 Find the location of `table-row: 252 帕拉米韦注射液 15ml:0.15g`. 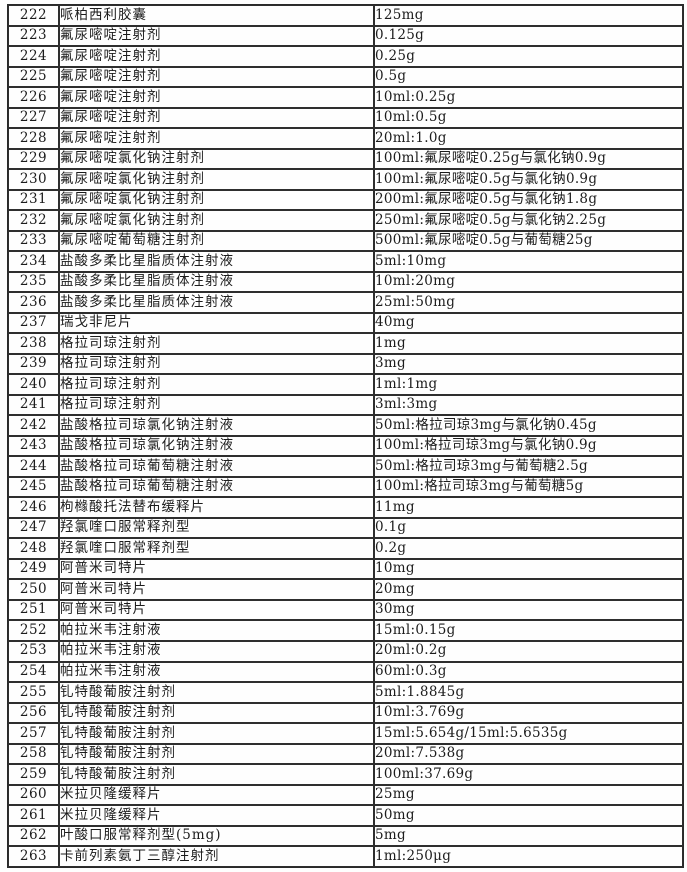

table-row: 252 帕拉米韦注射液 15ml:0.15g is located at coordinates (345, 630).